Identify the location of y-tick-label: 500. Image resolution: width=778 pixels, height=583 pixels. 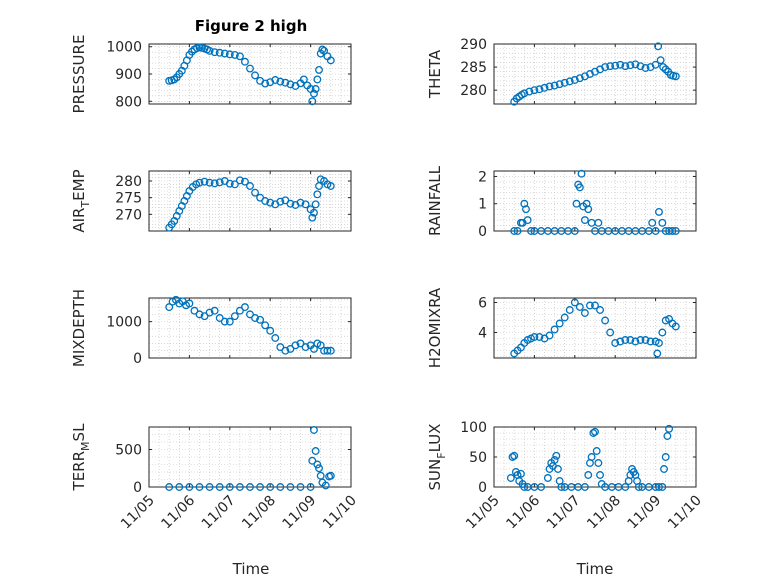
(128, 451).